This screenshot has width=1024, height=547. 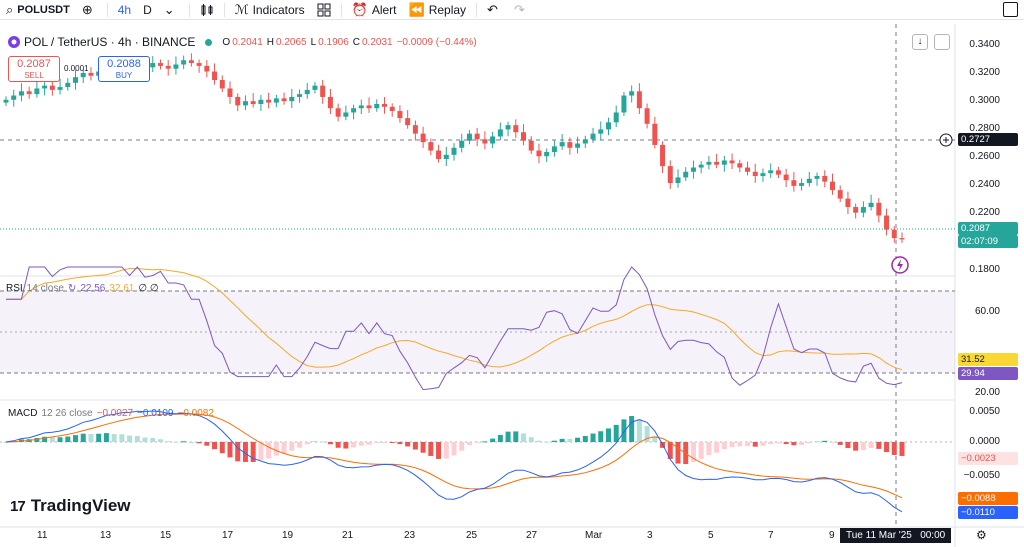 What do you see at coordinates (124, 9) in the screenshot?
I see `interval-4h-button: 4h` at bounding box center [124, 9].